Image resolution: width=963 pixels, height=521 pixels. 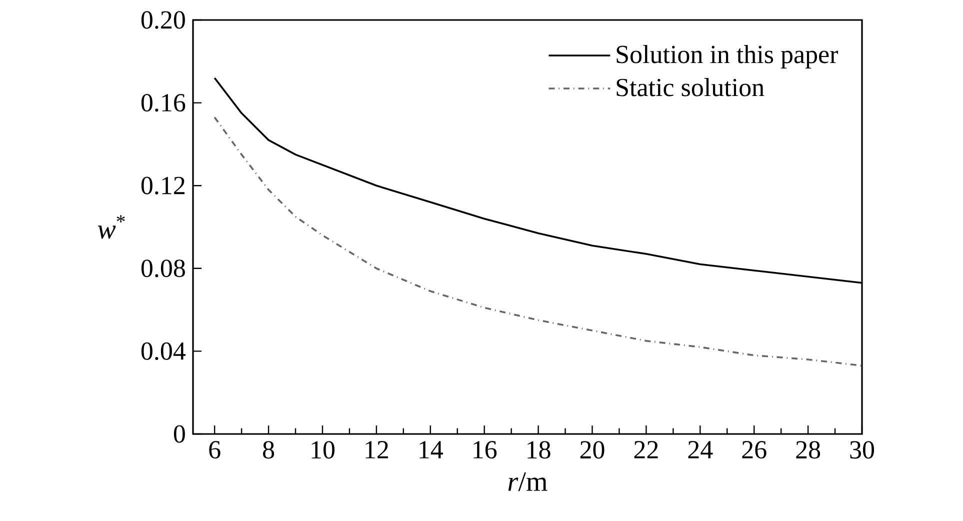 What do you see at coordinates (111, 227) in the screenshot?
I see `y-axis-title: w$^{*}$` at bounding box center [111, 227].